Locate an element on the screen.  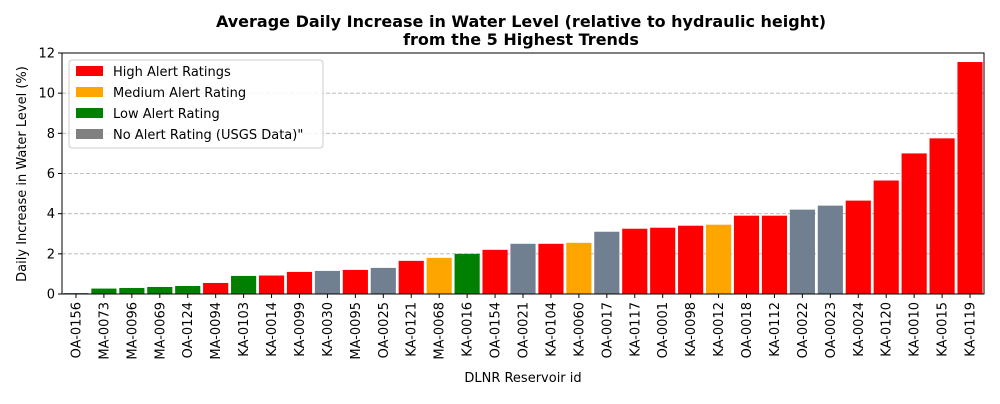
y-tick-label: 6 is located at coordinates (51, 174).